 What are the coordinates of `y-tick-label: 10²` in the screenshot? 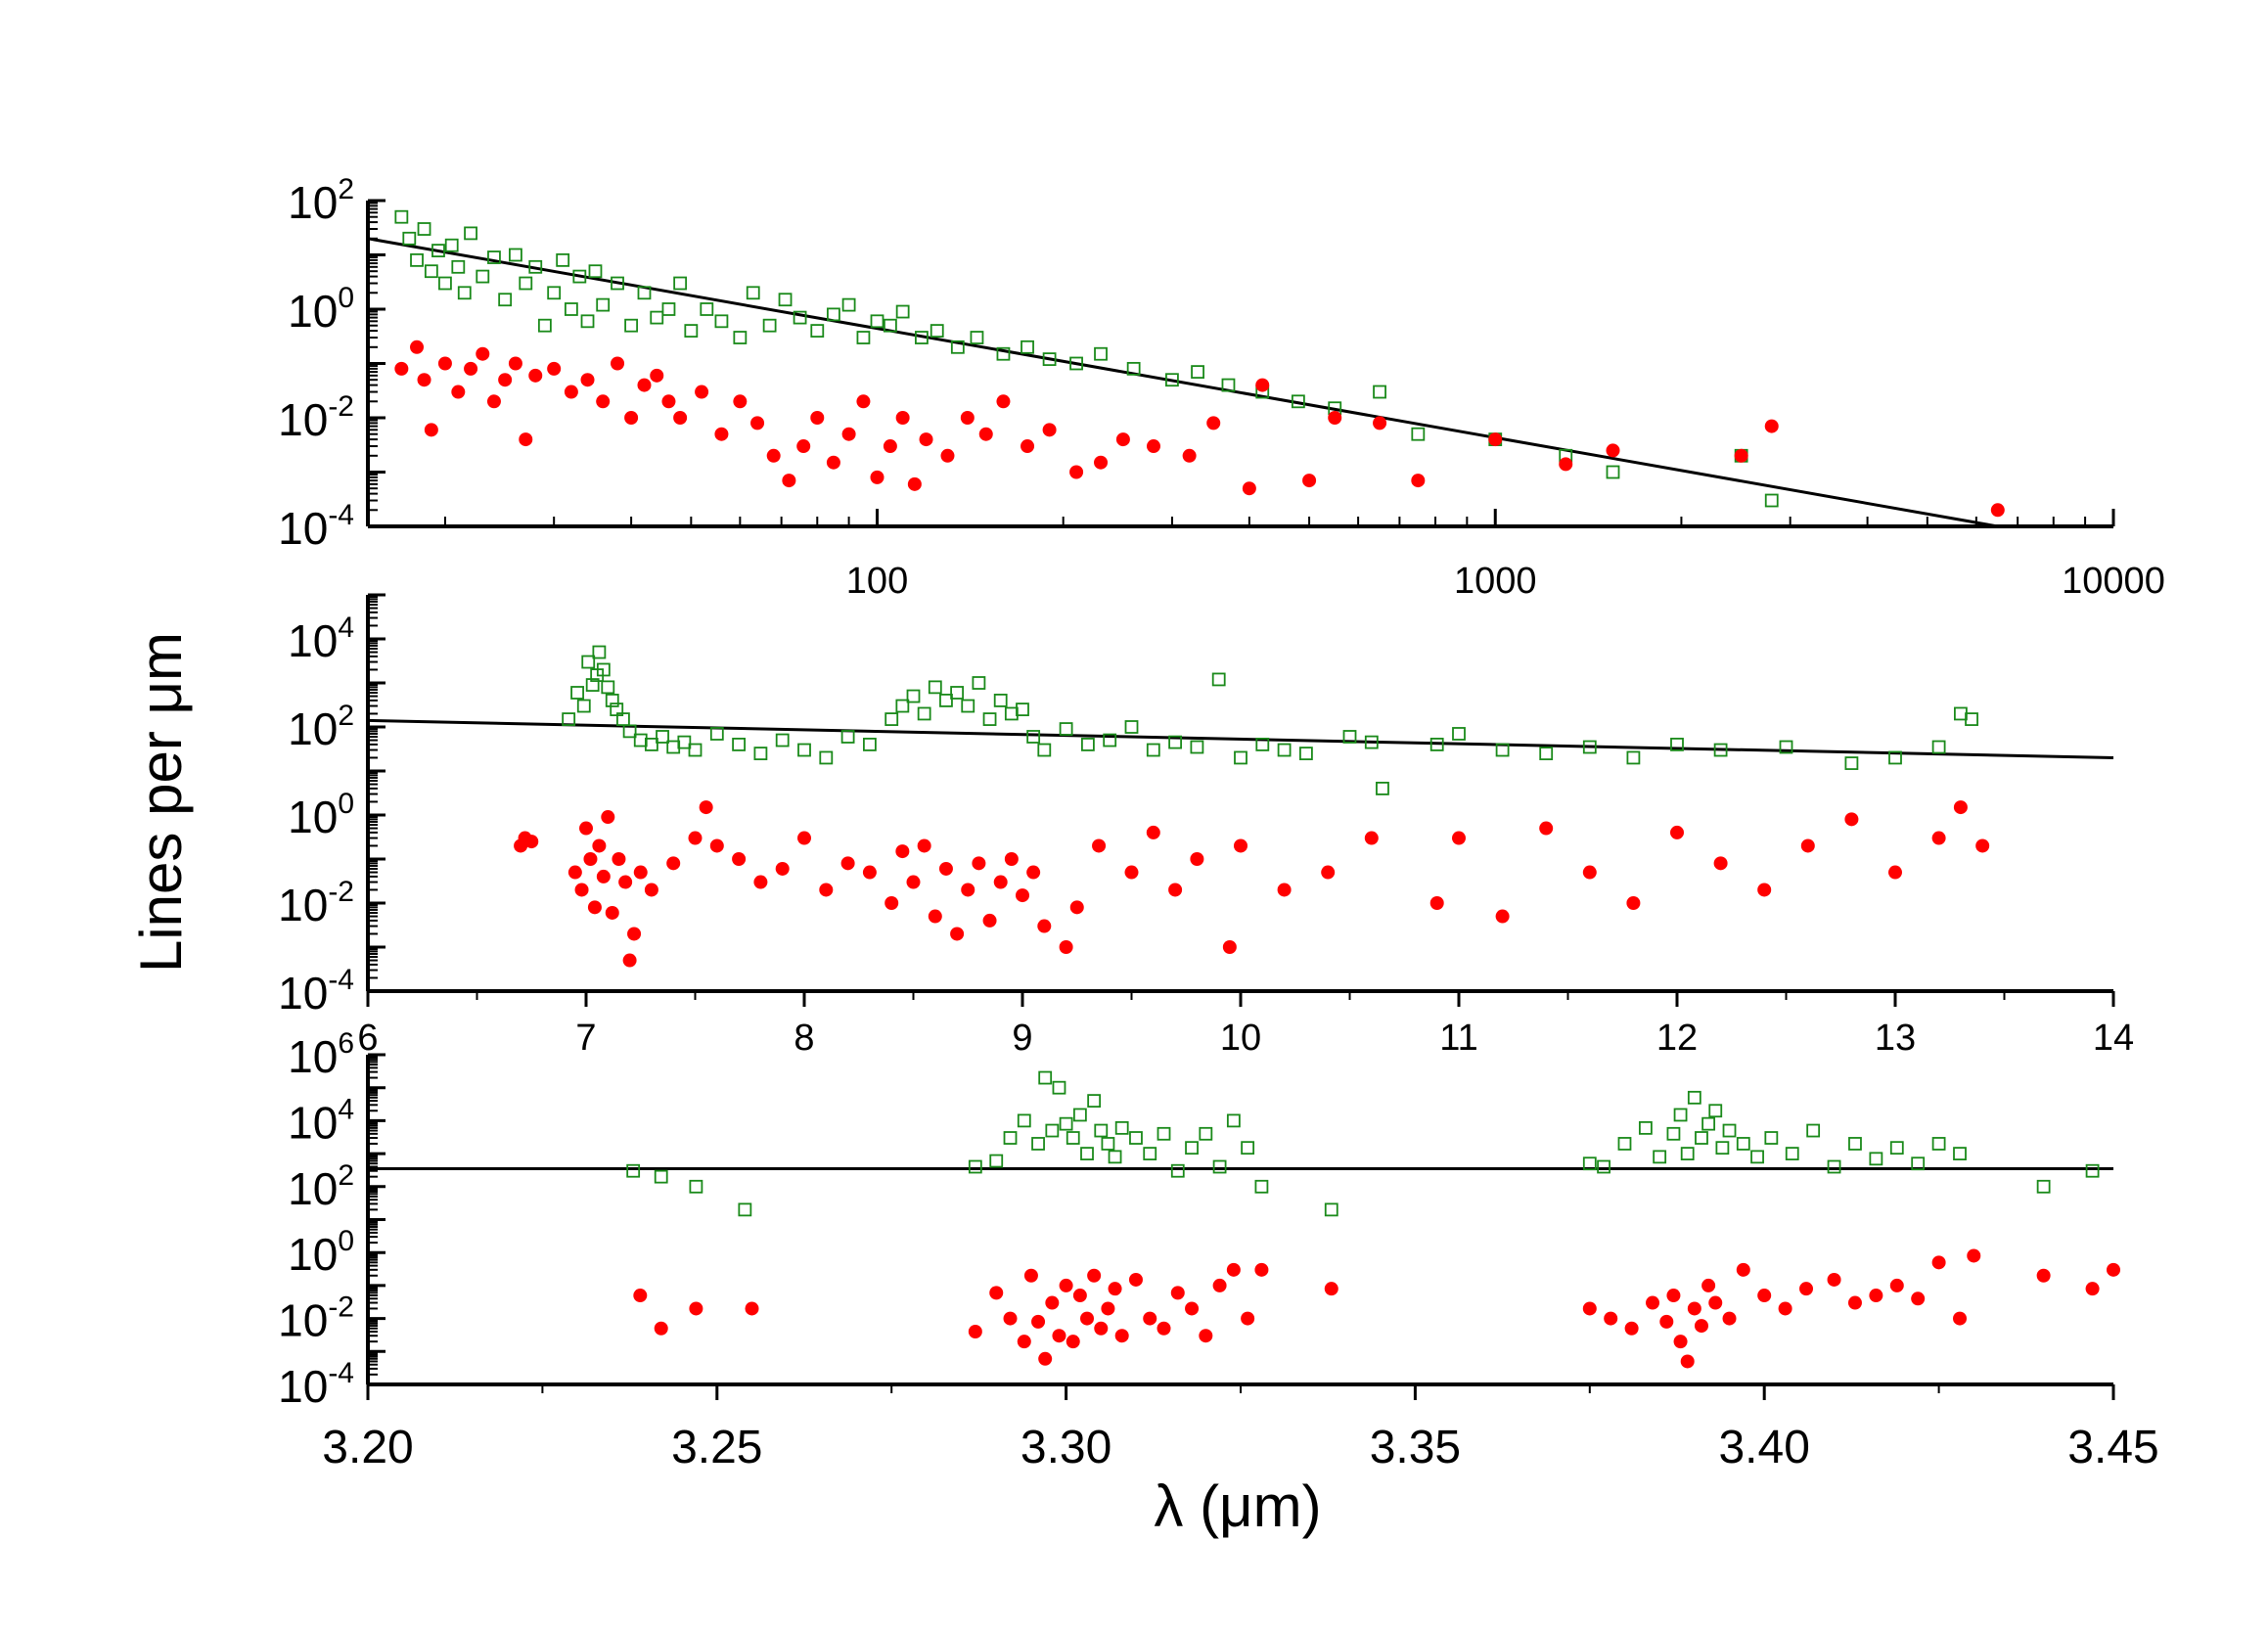 It's located at (321, 727).